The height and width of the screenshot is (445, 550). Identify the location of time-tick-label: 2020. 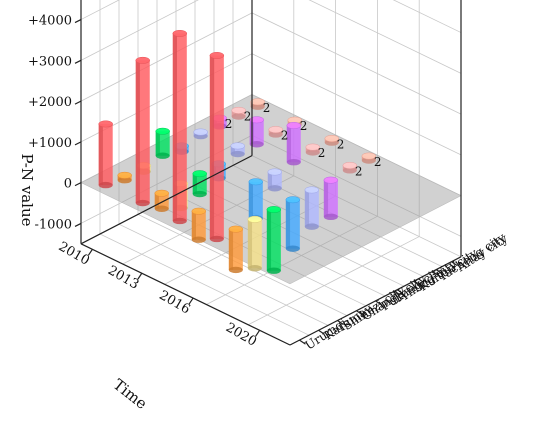
(241, 335).